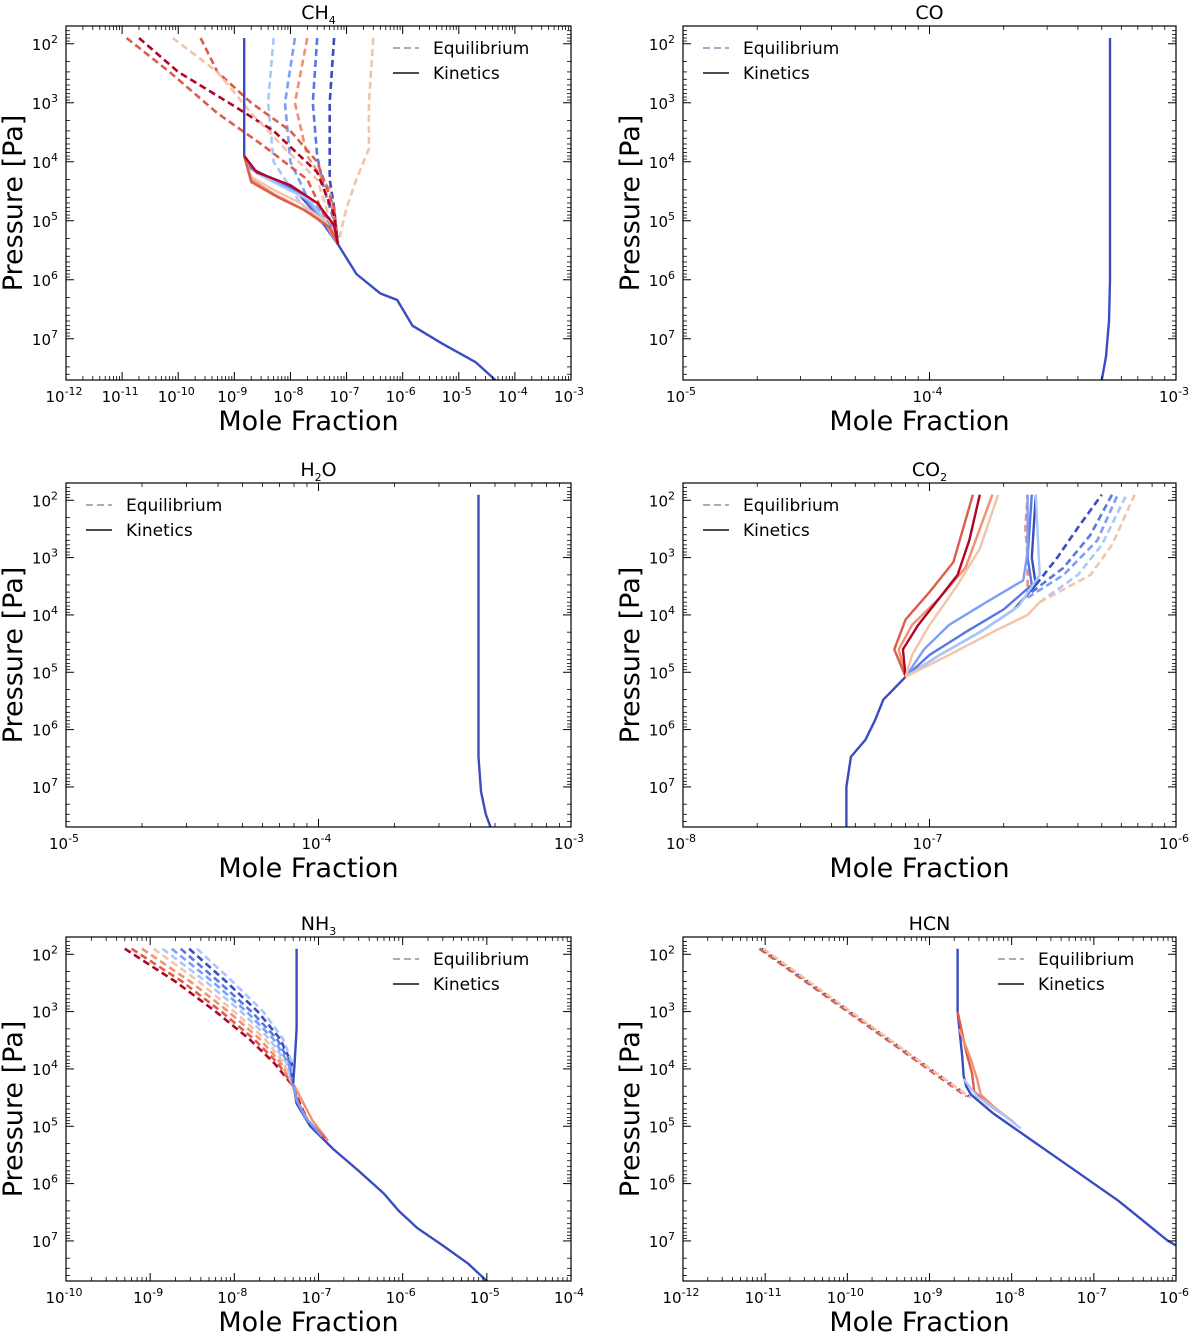 The height and width of the screenshot is (1342, 1200). I want to click on panel-title: NH3, so click(319, 925).